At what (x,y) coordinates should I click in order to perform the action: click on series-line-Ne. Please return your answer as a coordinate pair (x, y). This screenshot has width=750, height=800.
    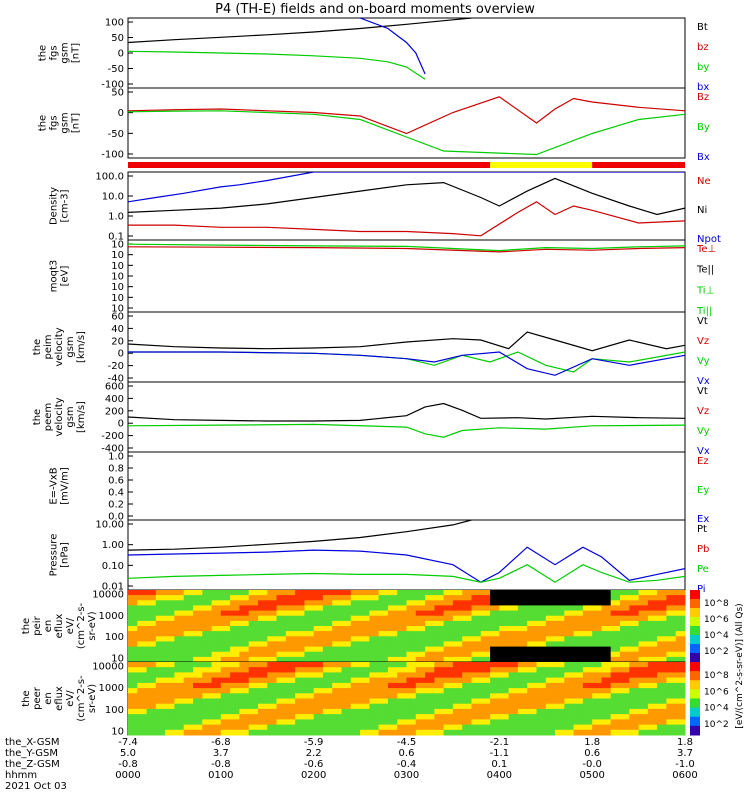
    Looking at the image, I should click on (406, 219).